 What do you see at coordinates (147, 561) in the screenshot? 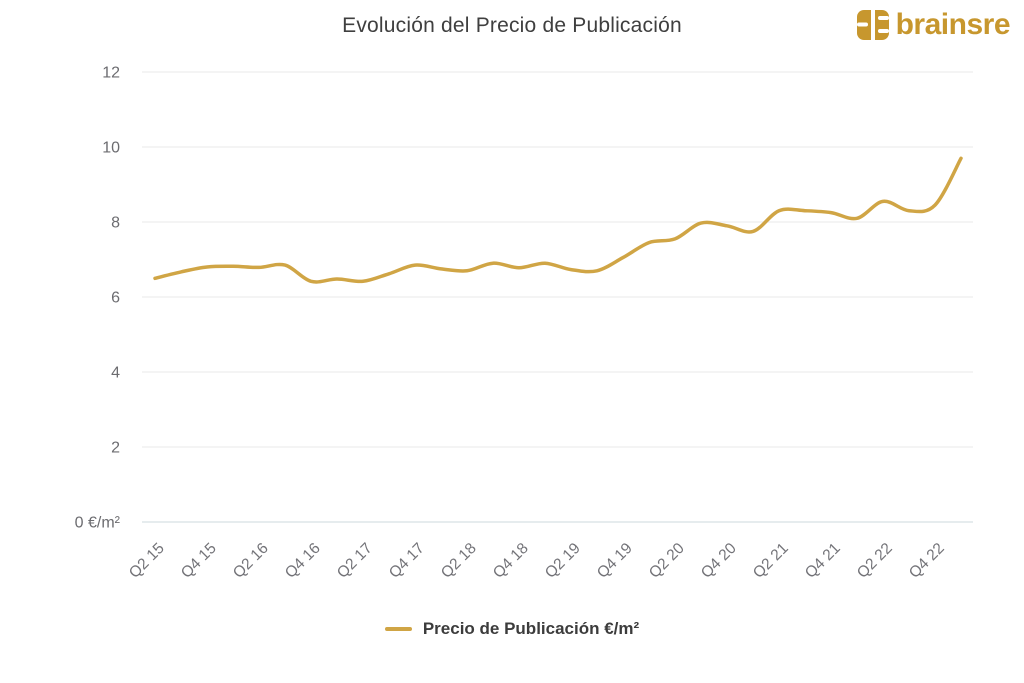
I see `svg-text: Q2 15` at bounding box center [147, 561].